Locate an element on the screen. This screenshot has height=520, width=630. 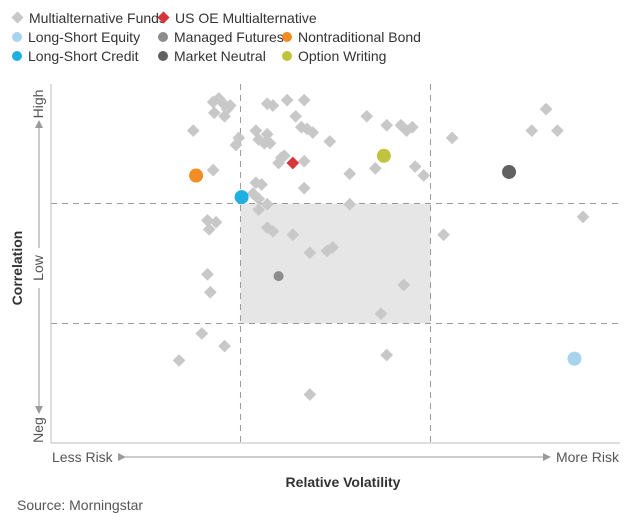
source-note: Source: Morningstar is located at coordinates (80, 505).